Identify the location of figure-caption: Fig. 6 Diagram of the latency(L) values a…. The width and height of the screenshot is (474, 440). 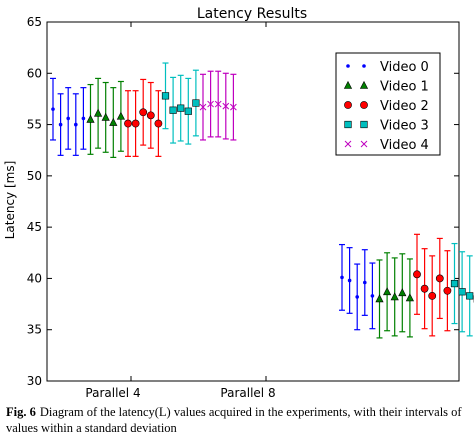
(237, 420).